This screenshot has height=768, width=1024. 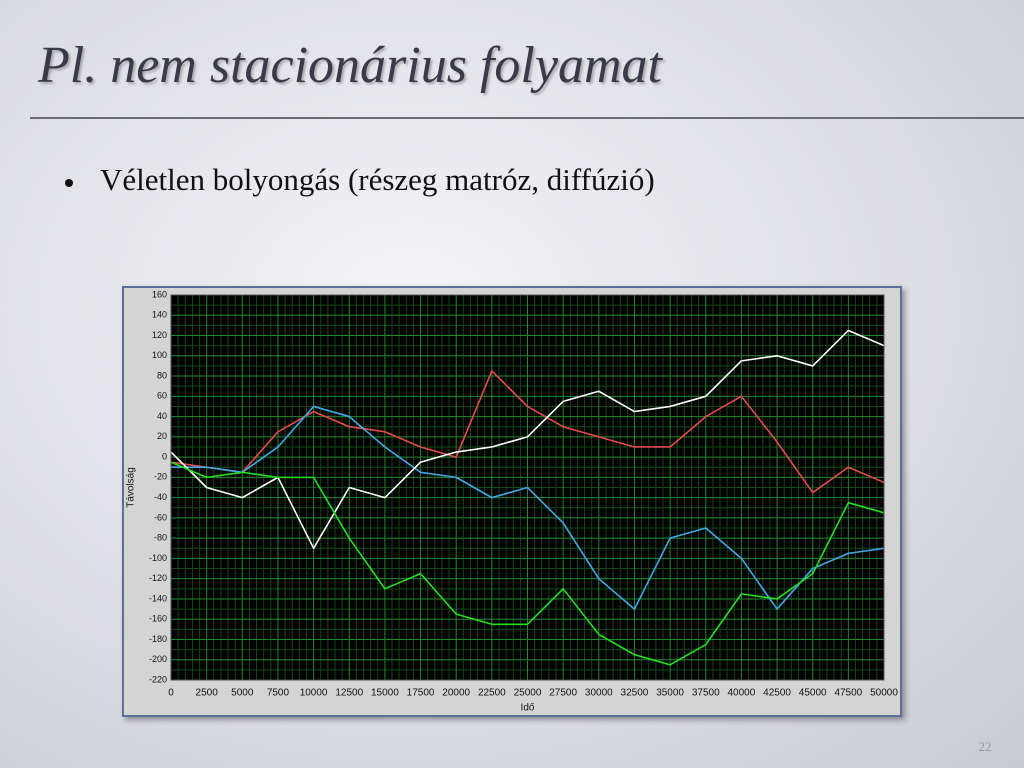 What do you see at coordinates (162, 375) in the screenshot?
I see `y-tick-label: 80` at bounding box center [162, 375].